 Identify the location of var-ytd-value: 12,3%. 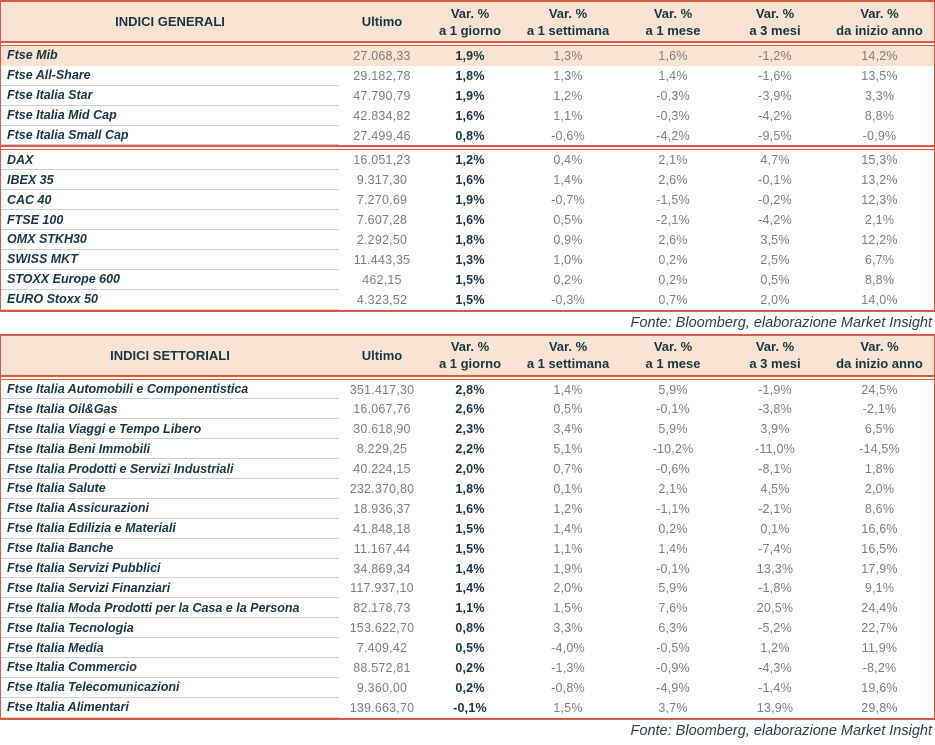
(879, 200).